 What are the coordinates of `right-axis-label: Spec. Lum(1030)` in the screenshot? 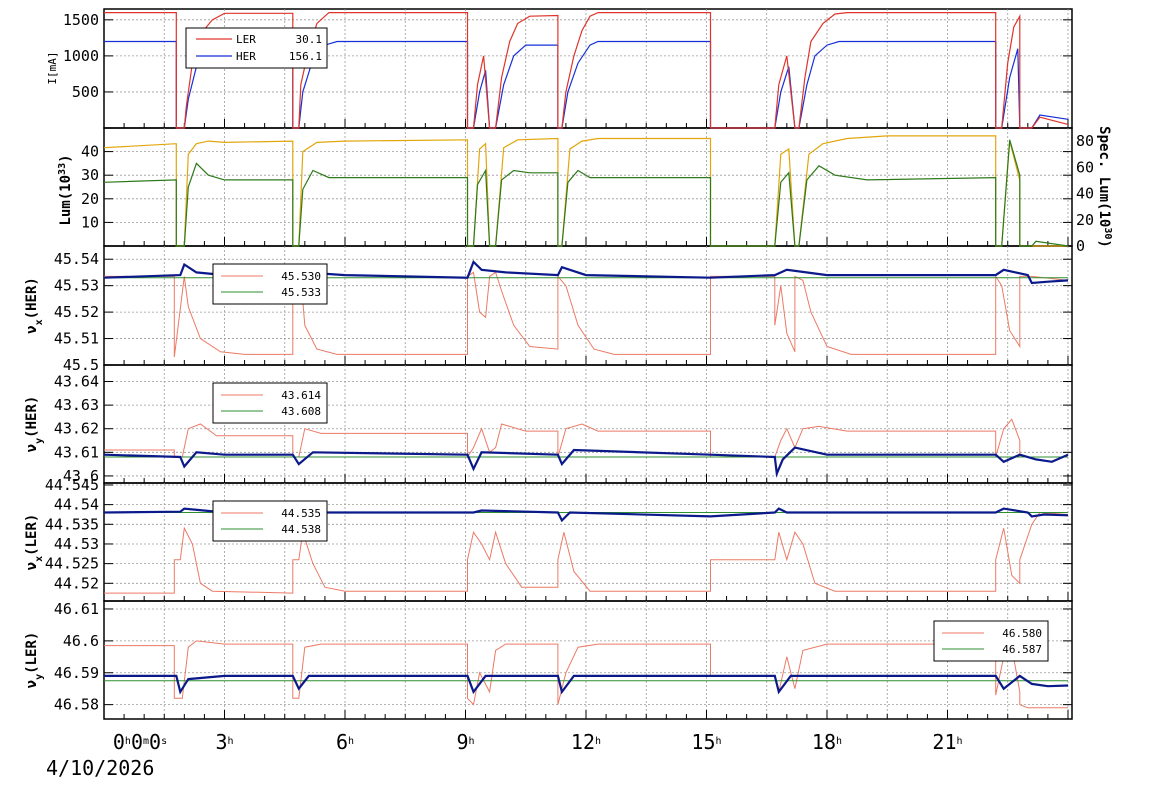 It's located at (1105, 187).